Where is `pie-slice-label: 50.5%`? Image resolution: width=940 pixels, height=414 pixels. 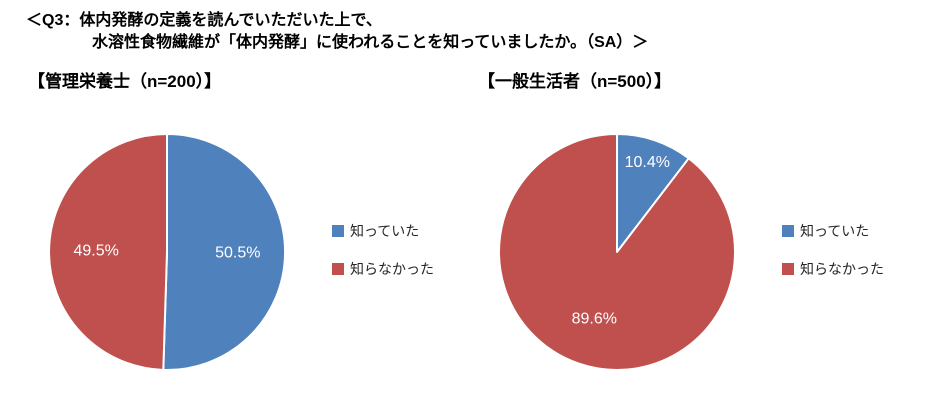
pie-slice-label: 50.5% is located at coordinates (237, 252).